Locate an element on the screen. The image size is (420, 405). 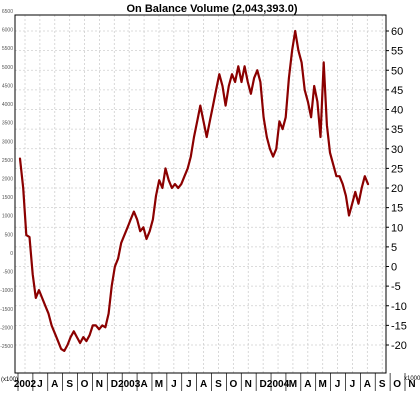
left-tick-label: 2000 is located at coordinates (7, 180).